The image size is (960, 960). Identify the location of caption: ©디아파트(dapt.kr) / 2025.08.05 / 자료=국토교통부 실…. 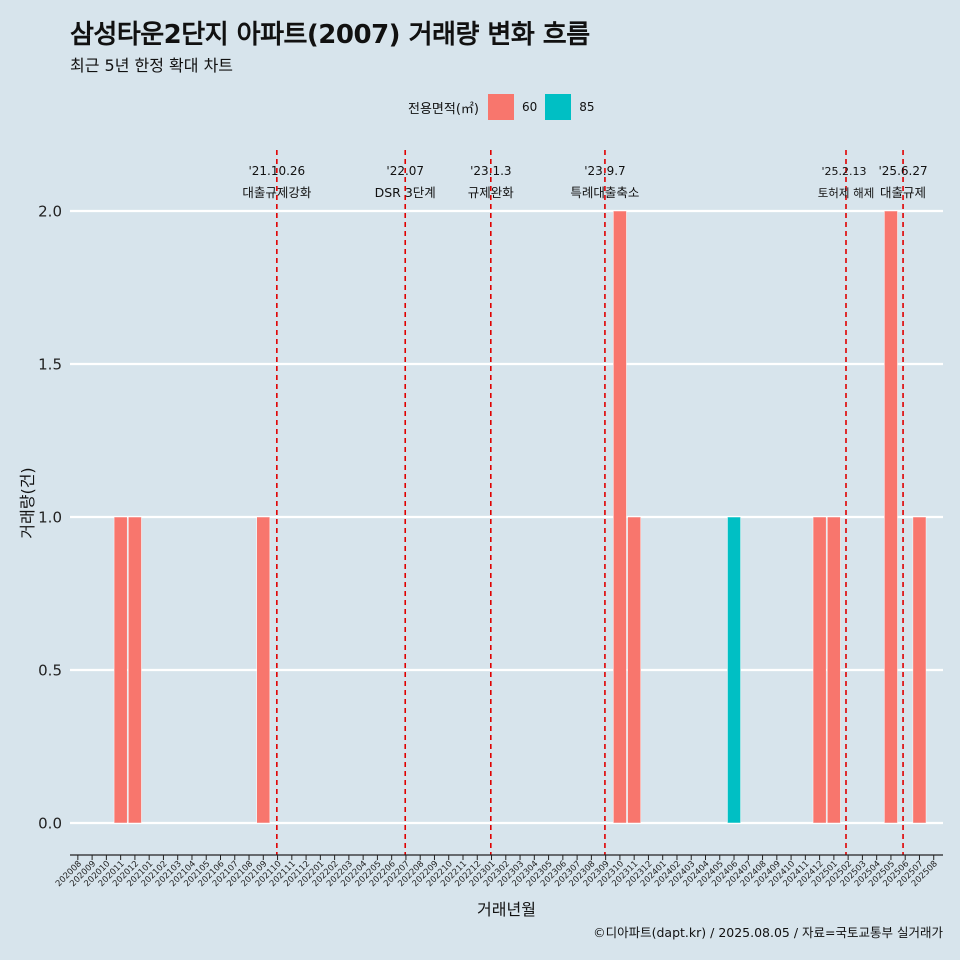
(768, 932).